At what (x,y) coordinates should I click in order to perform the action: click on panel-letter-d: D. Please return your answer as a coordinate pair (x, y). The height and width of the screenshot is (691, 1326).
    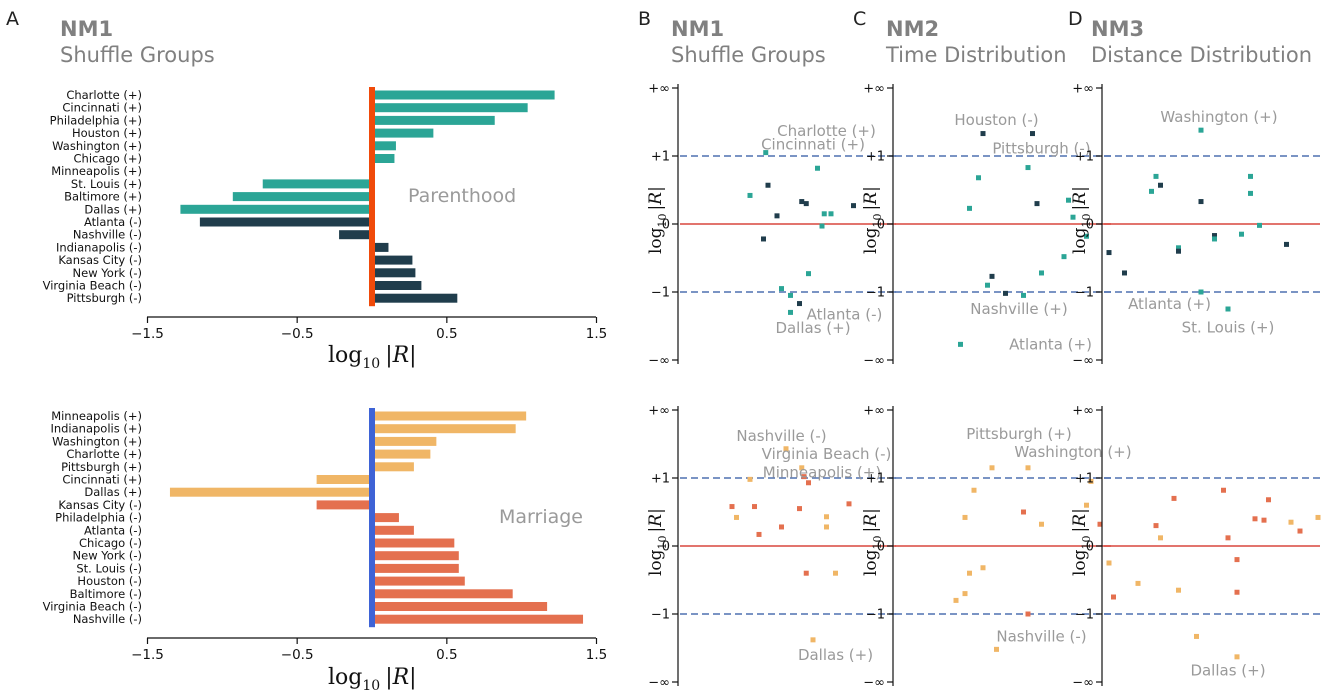
    Looking at the image, I should click on (1075, 19).